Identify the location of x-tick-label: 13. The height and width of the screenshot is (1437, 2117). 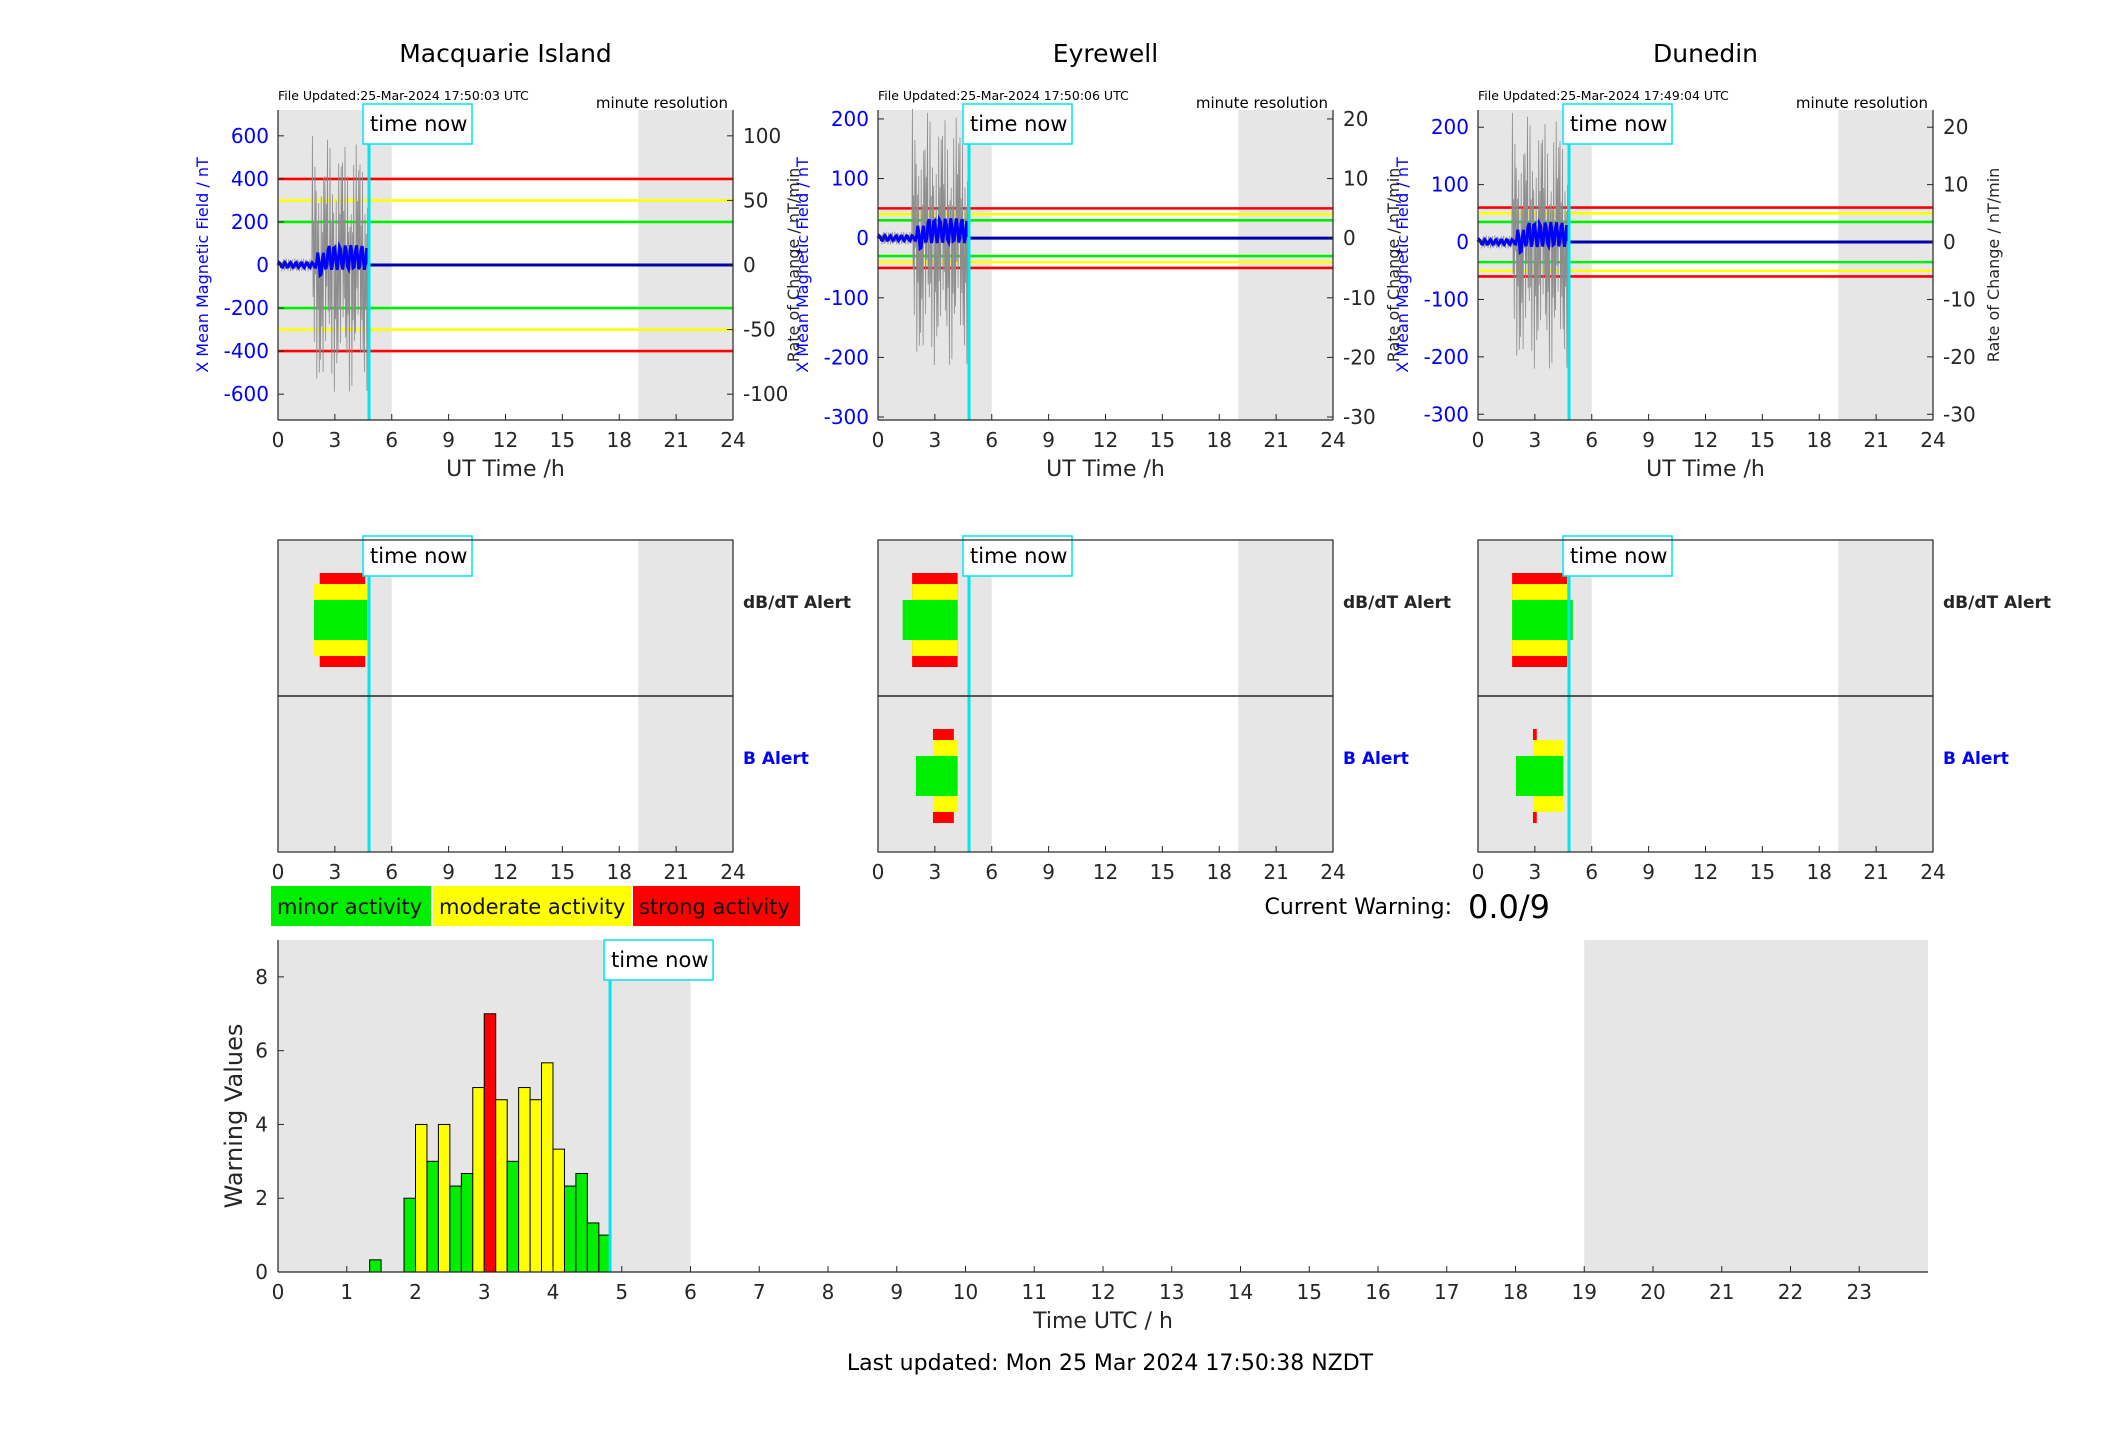
(1171, 1292).